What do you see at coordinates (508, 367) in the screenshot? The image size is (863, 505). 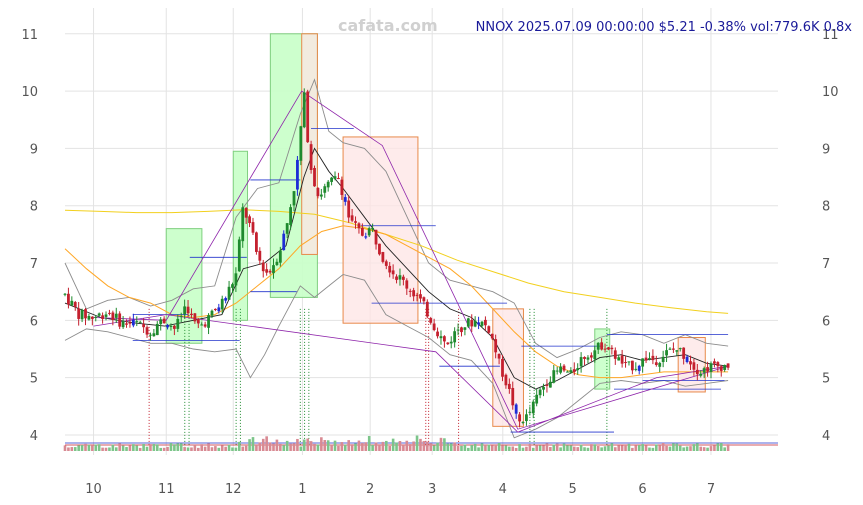 I see `bearish-pattern-box` at bounding box center [508, 367].